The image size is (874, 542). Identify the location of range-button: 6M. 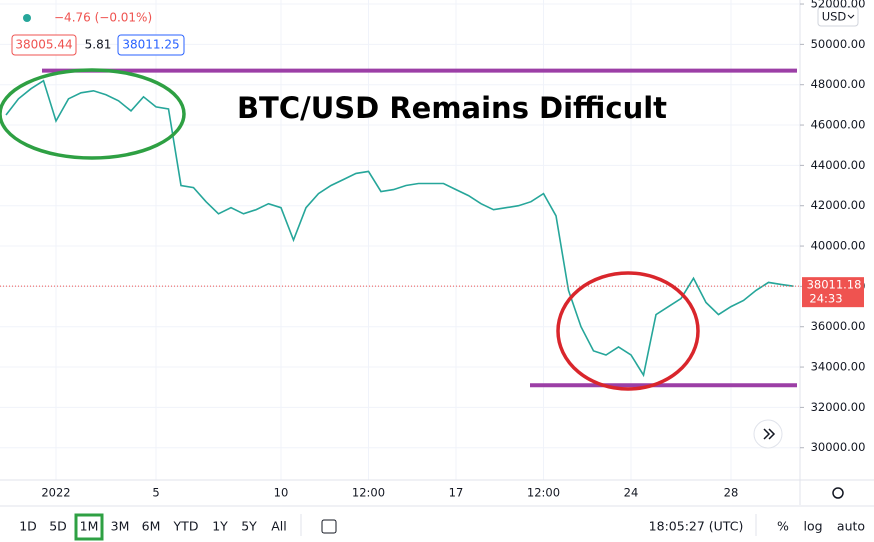
(151, 526).